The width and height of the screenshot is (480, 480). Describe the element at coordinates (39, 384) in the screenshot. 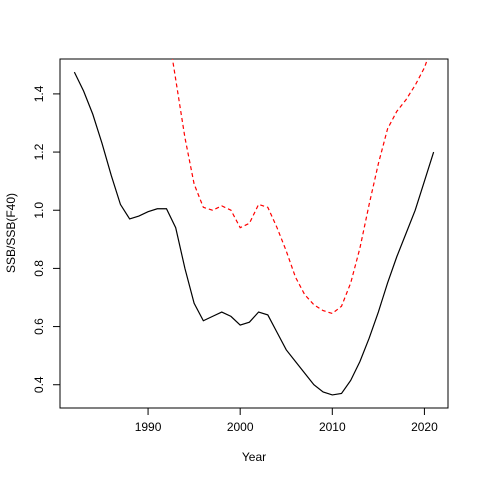

I see `y-tick-label: 0.4` at that location.